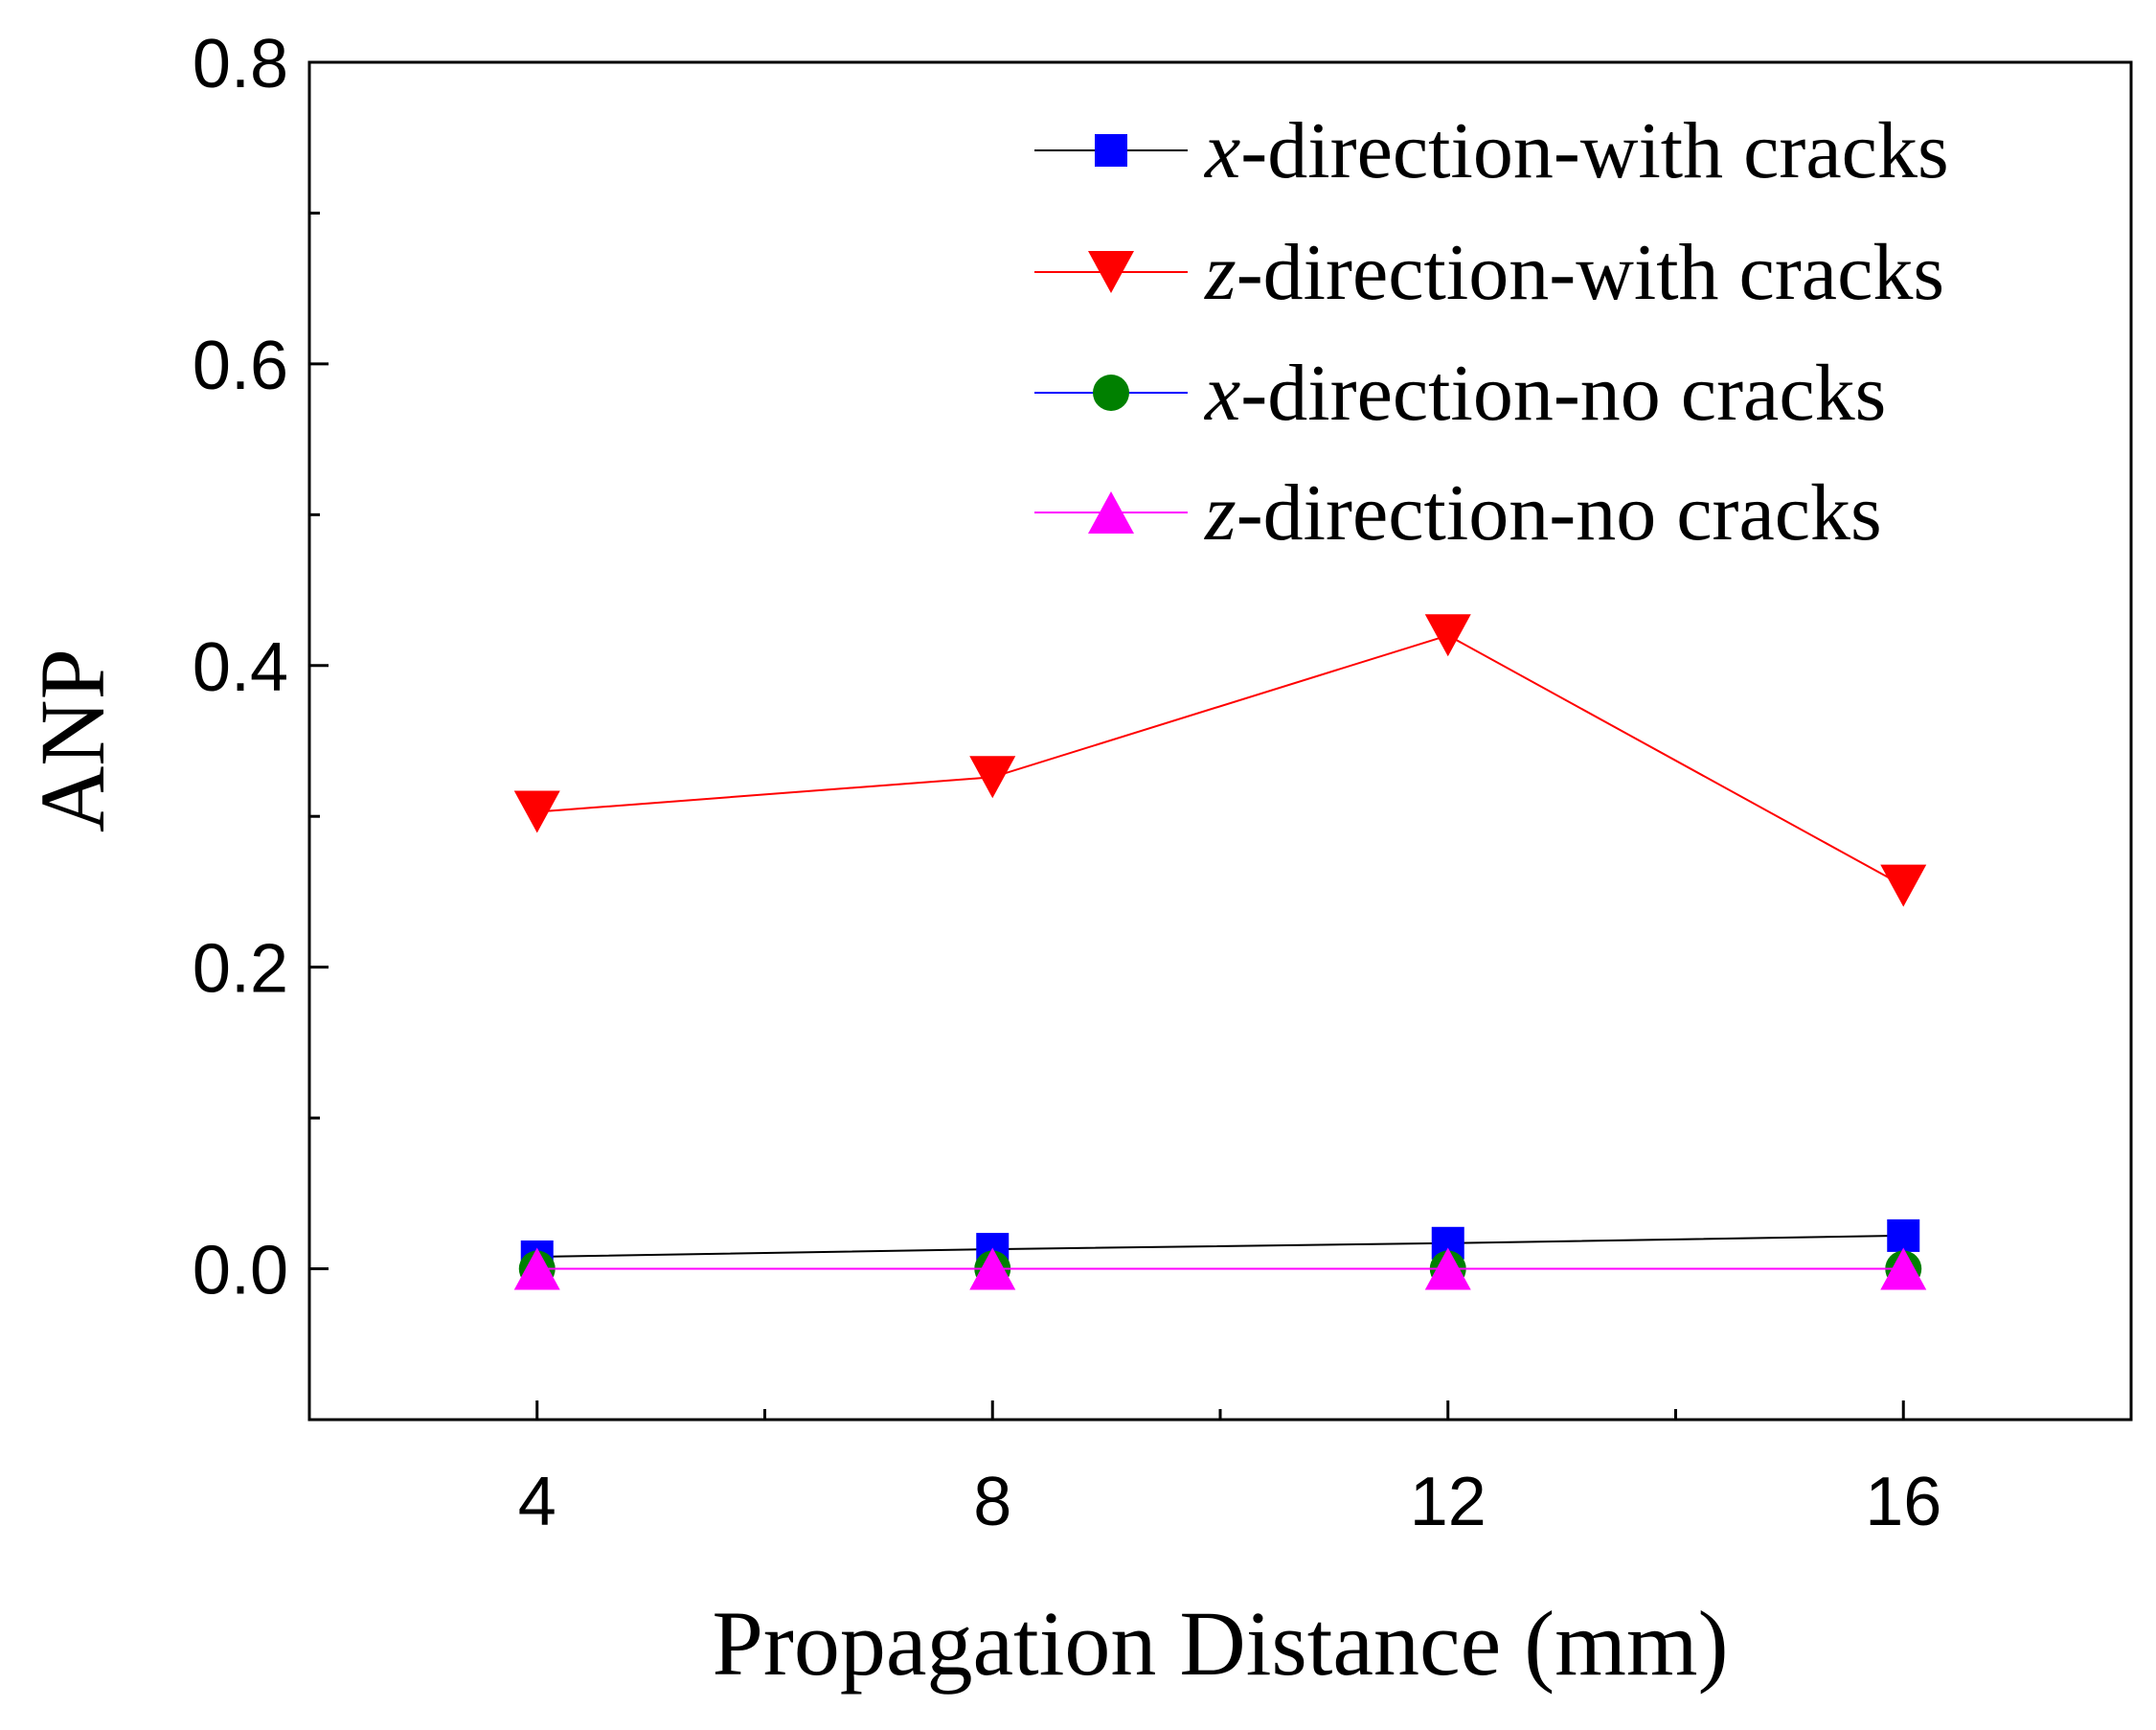 Image resolution: width=2156 pixels, height=1730 pixels. I want to click on legend-label: x-direction-with cracks, so click(1576, 150).